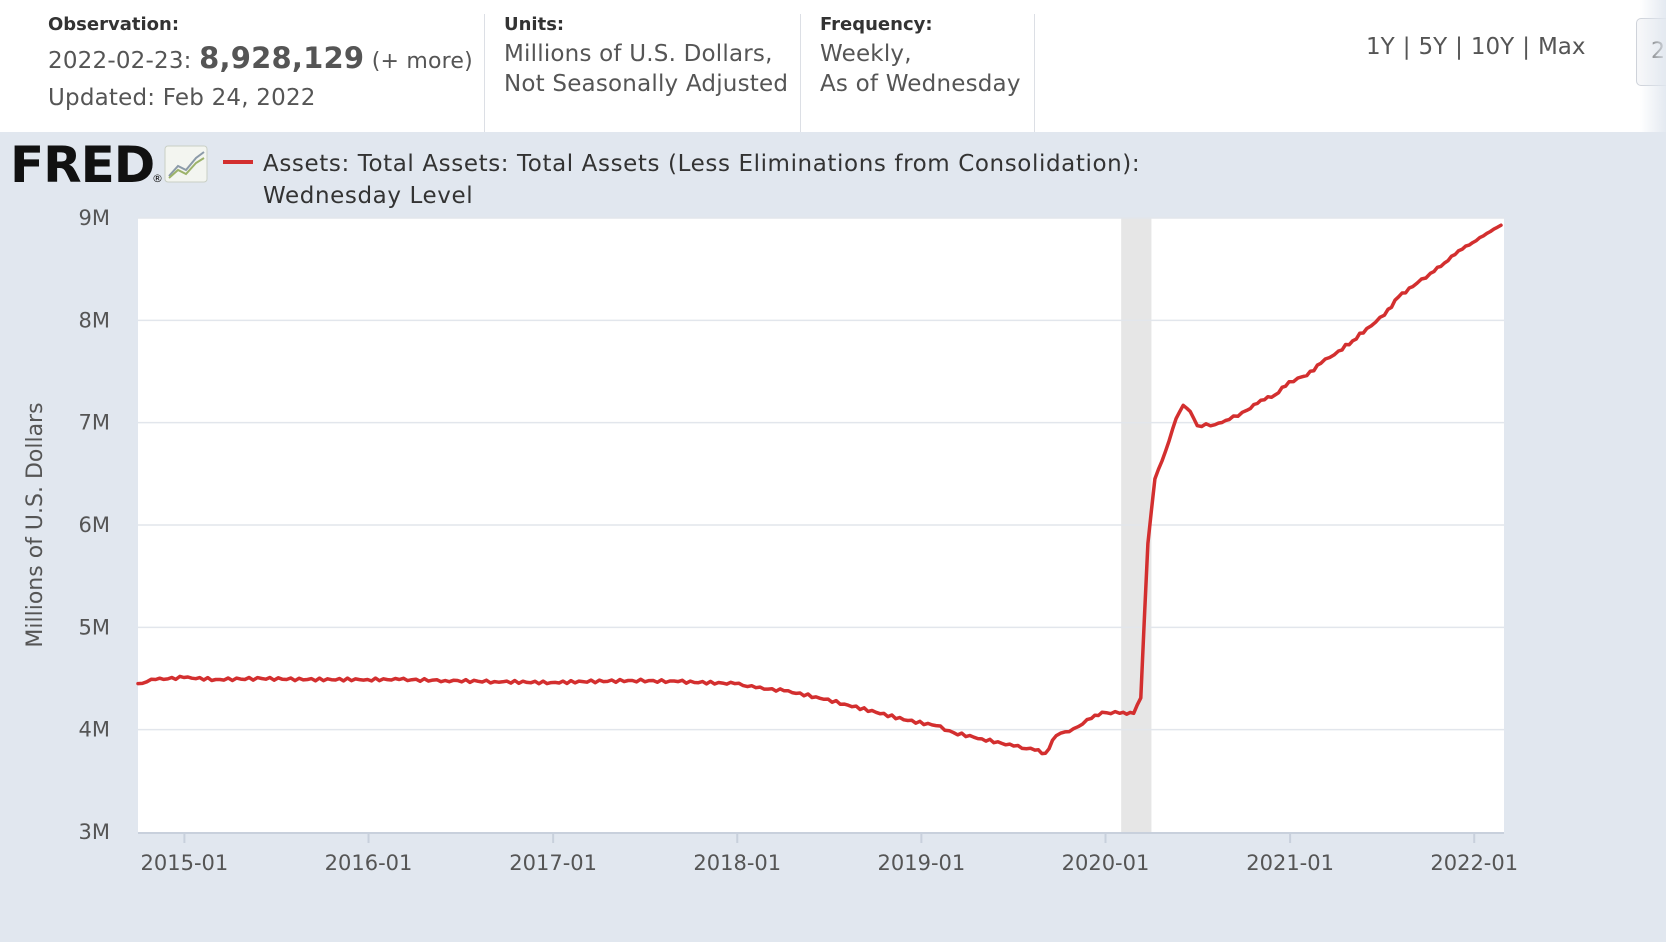 The image size is (1666, 946). I want to click on observation-value: 8,928,129, so click(282, 58).